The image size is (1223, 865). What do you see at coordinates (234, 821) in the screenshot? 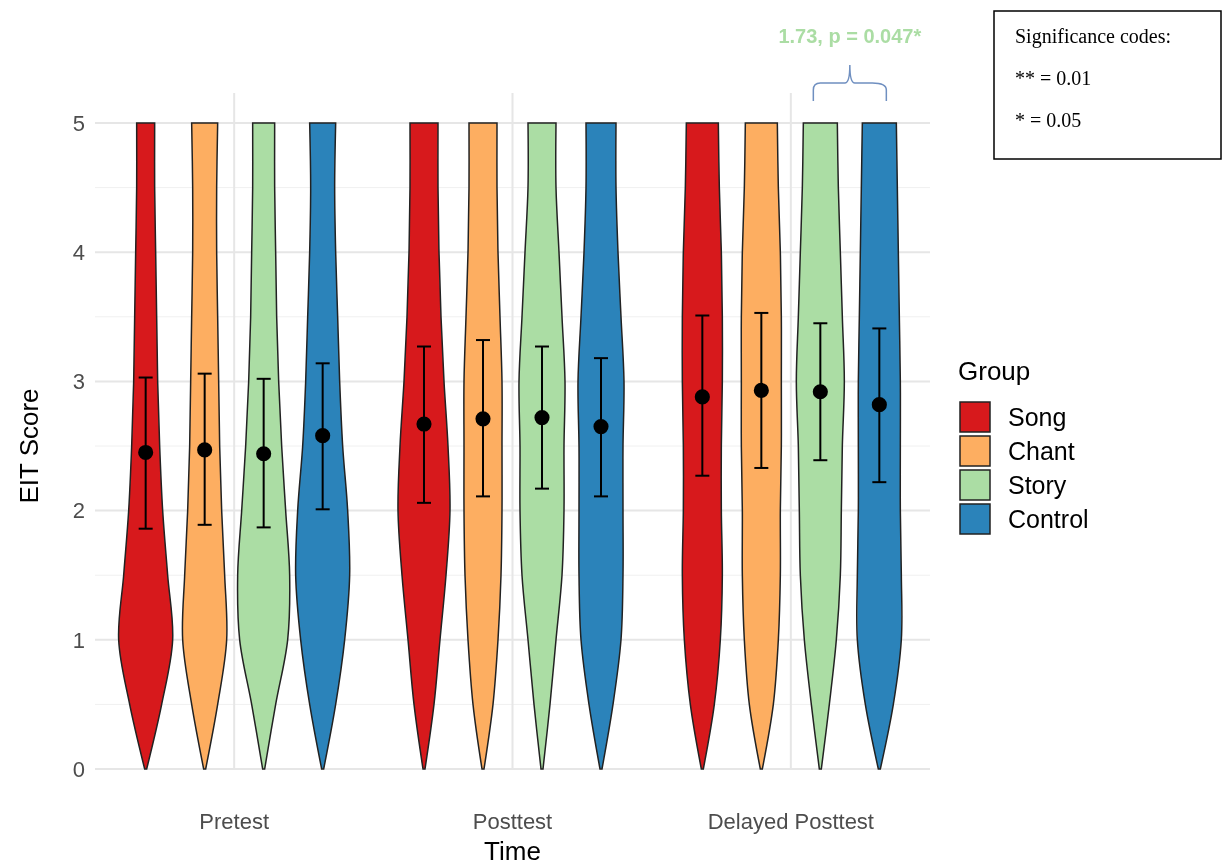
I see `x-tick-label: Pretest` at bounding box center [234, 821].